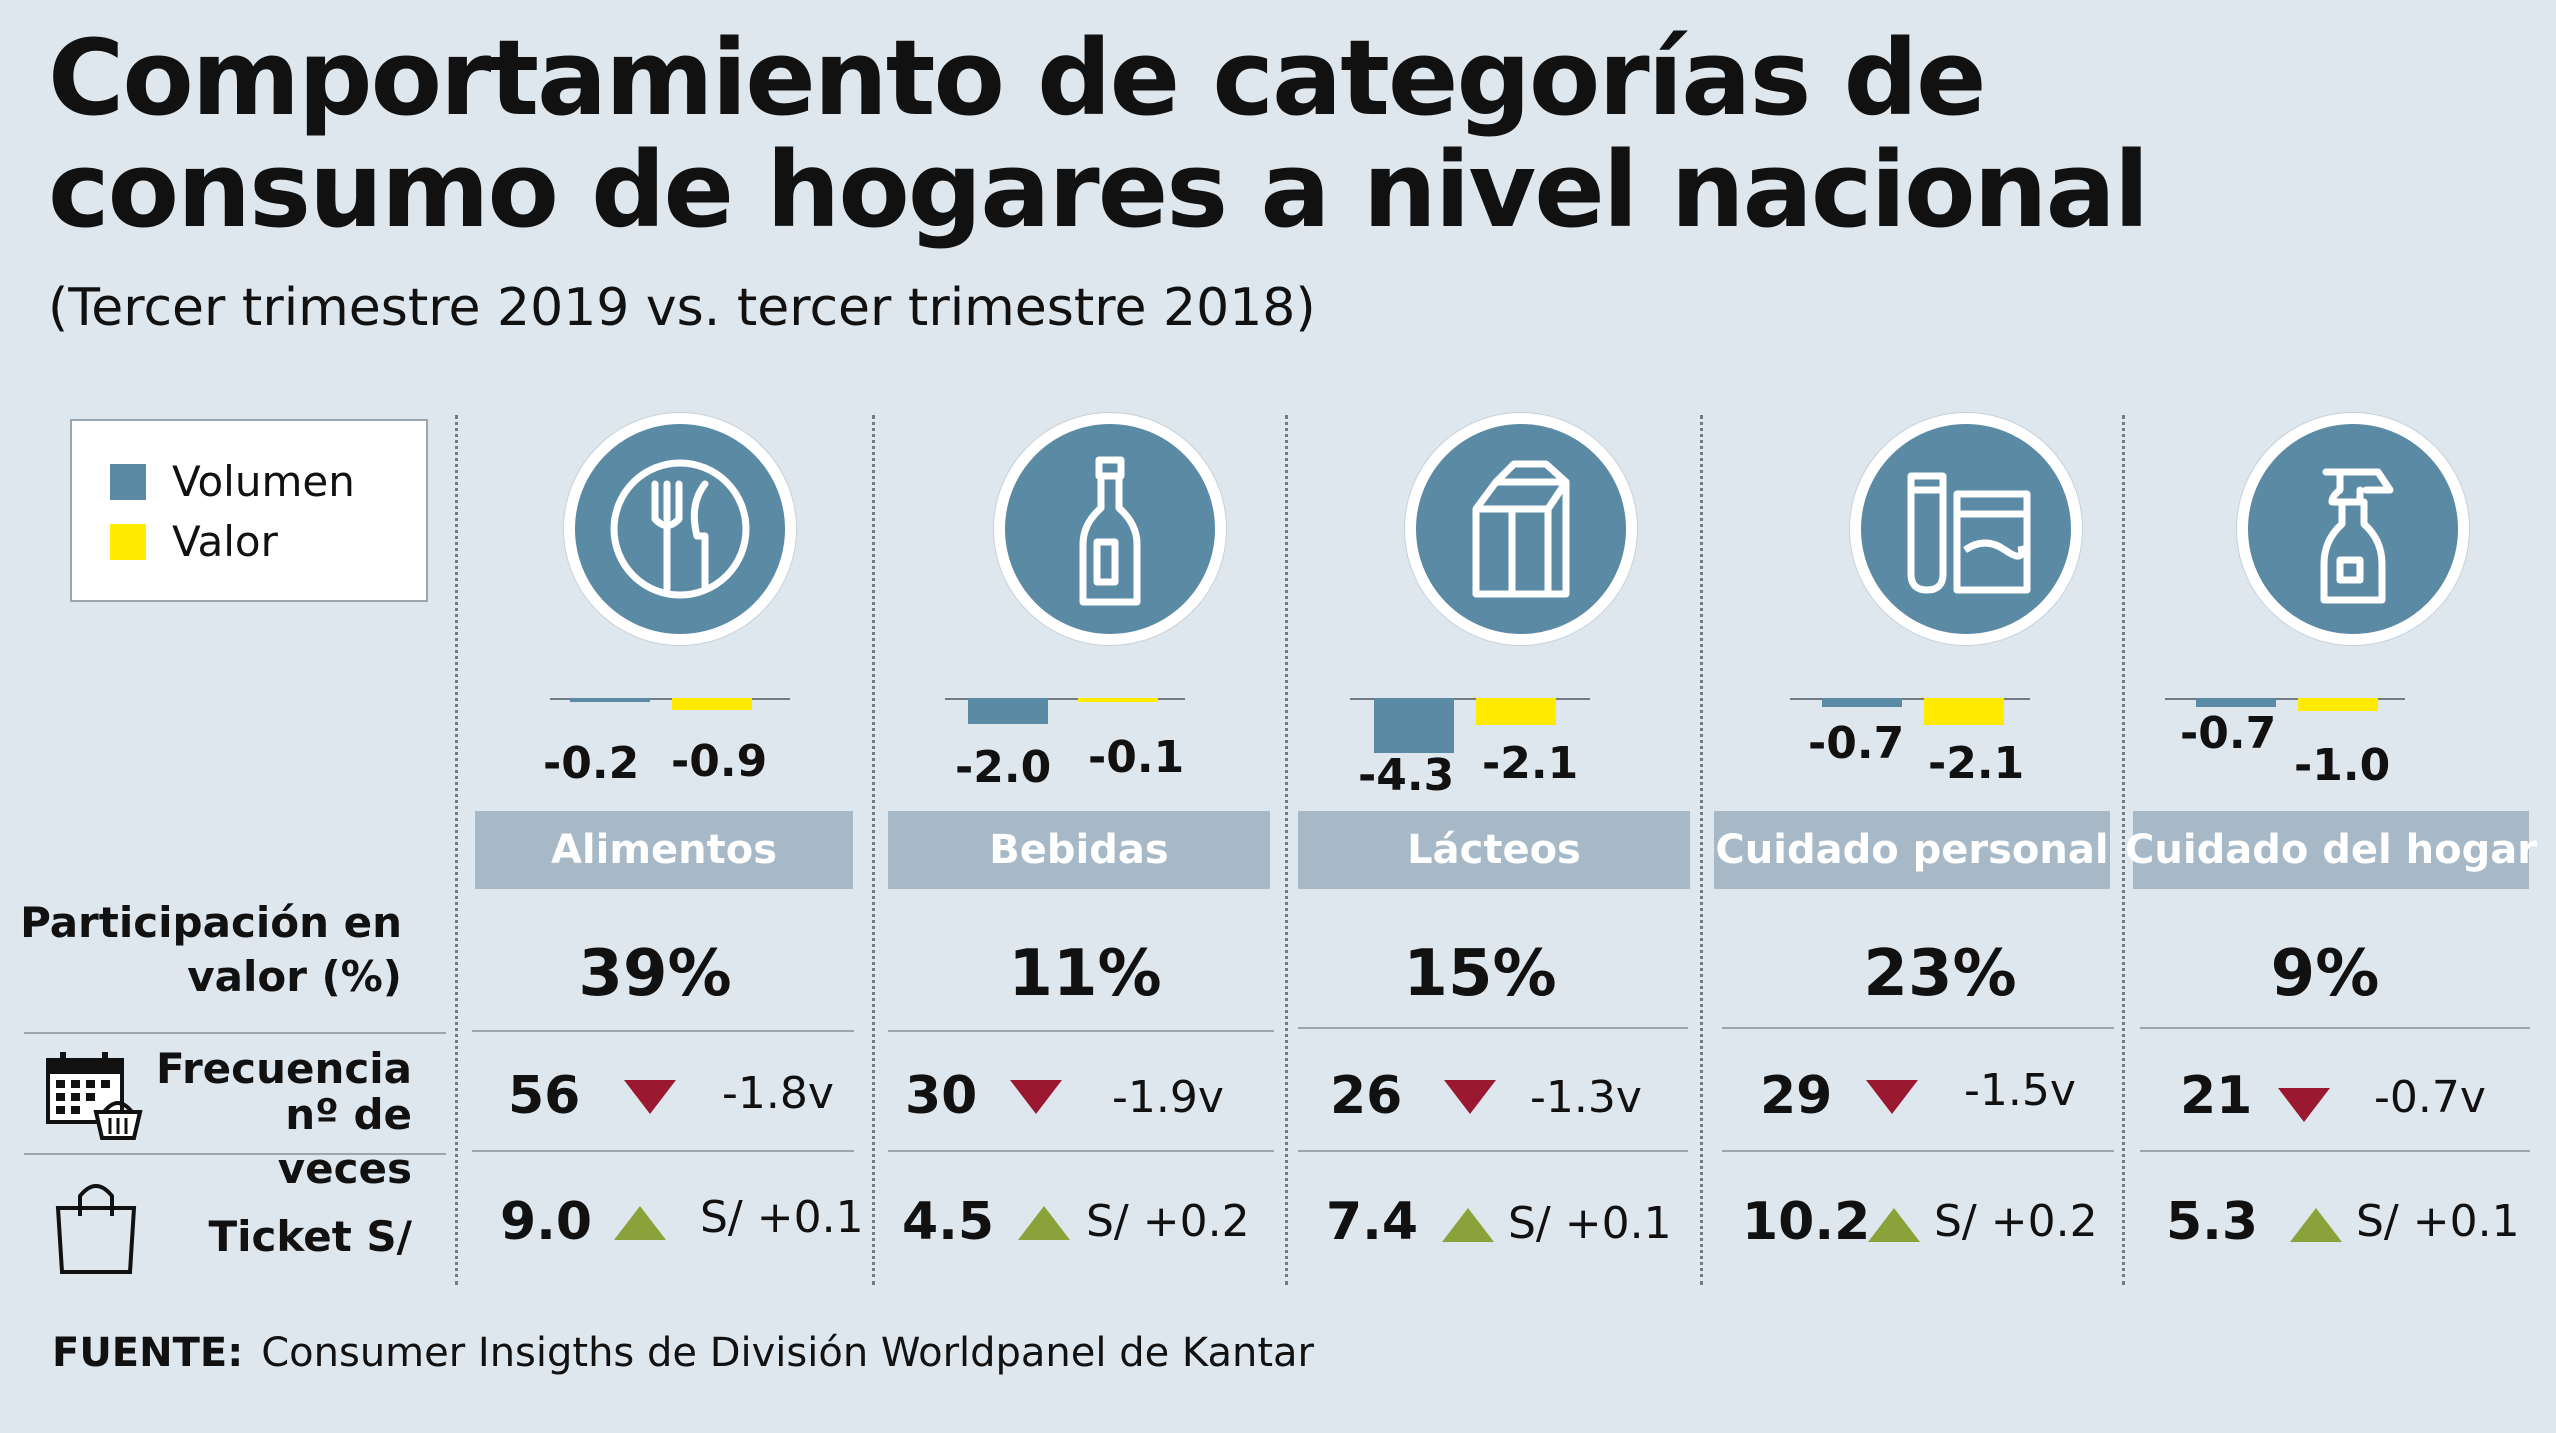  What do you see at coordinates (94, 1096) in the screenshot?
I see `calendar-basket-icon` at bounding box center [94, 1096].